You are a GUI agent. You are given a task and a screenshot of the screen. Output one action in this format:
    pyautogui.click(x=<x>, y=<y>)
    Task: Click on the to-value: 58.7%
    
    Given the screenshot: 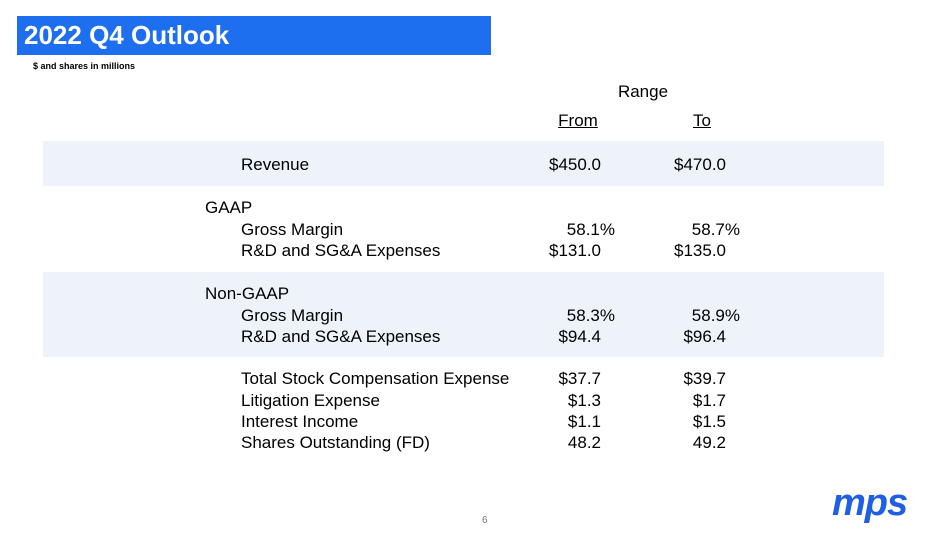 What is the action you would take?
    pyautogui.click(x=715, y=229)
    